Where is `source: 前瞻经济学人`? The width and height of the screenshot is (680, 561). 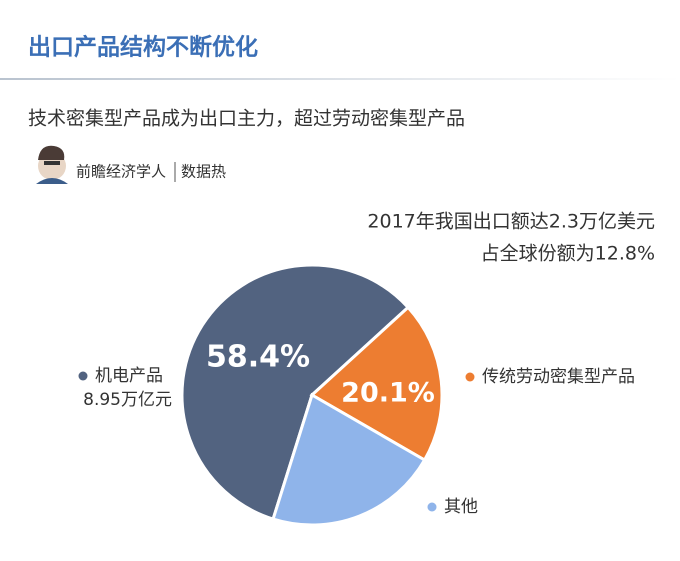 source: 前瞻经济学人 is located at coordinates (121, 172).